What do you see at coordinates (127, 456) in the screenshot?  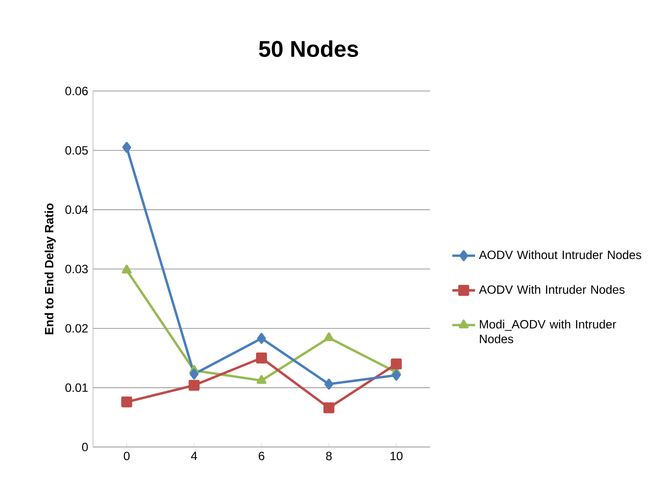 I see `x-tick-label: 0` at bounding box center [127, 456].